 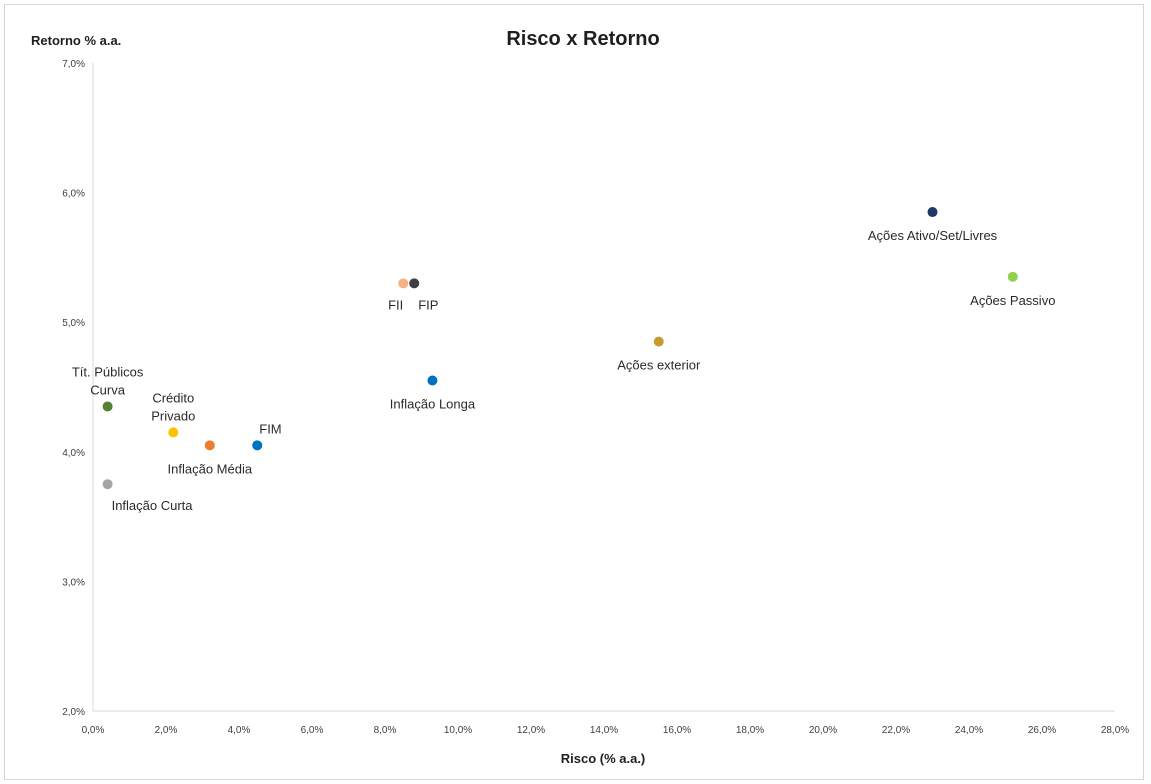 I want to click on y-tick-label: 3,0%, so click(x=73, y=582).